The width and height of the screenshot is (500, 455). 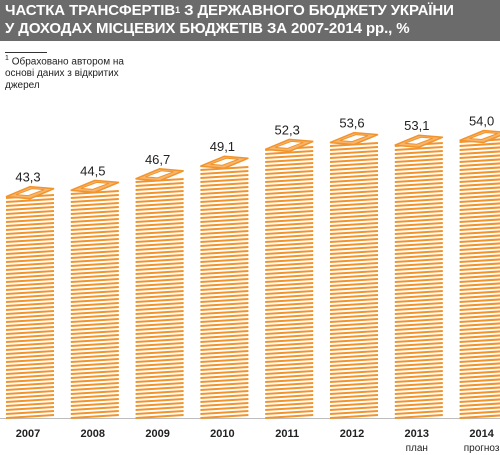 What do you see at coordinates (481, 121) in the screenshot?
I see `value-label: 54,0` at bounding box center [481, 121].